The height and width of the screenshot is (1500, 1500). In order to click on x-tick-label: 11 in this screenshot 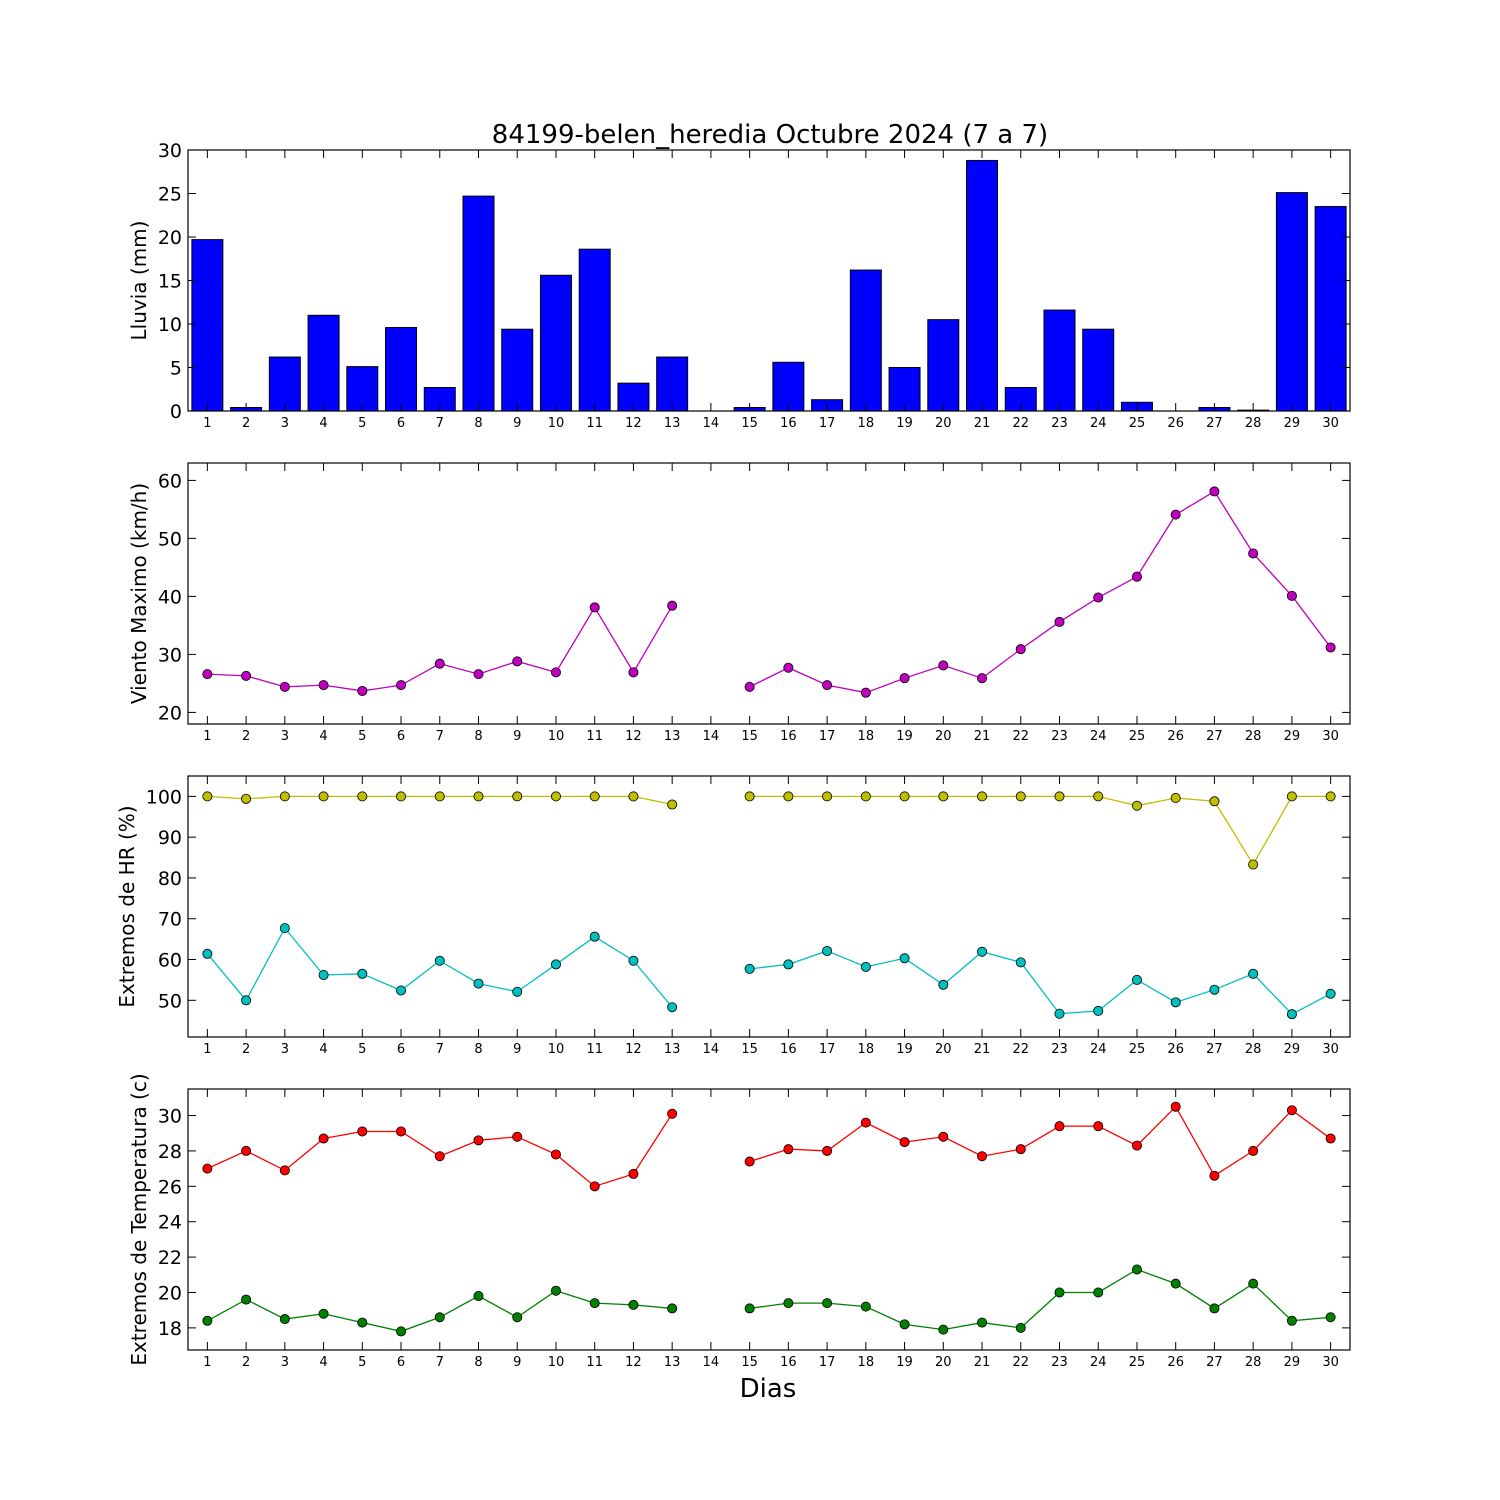, I will do `click(594, 736)`.